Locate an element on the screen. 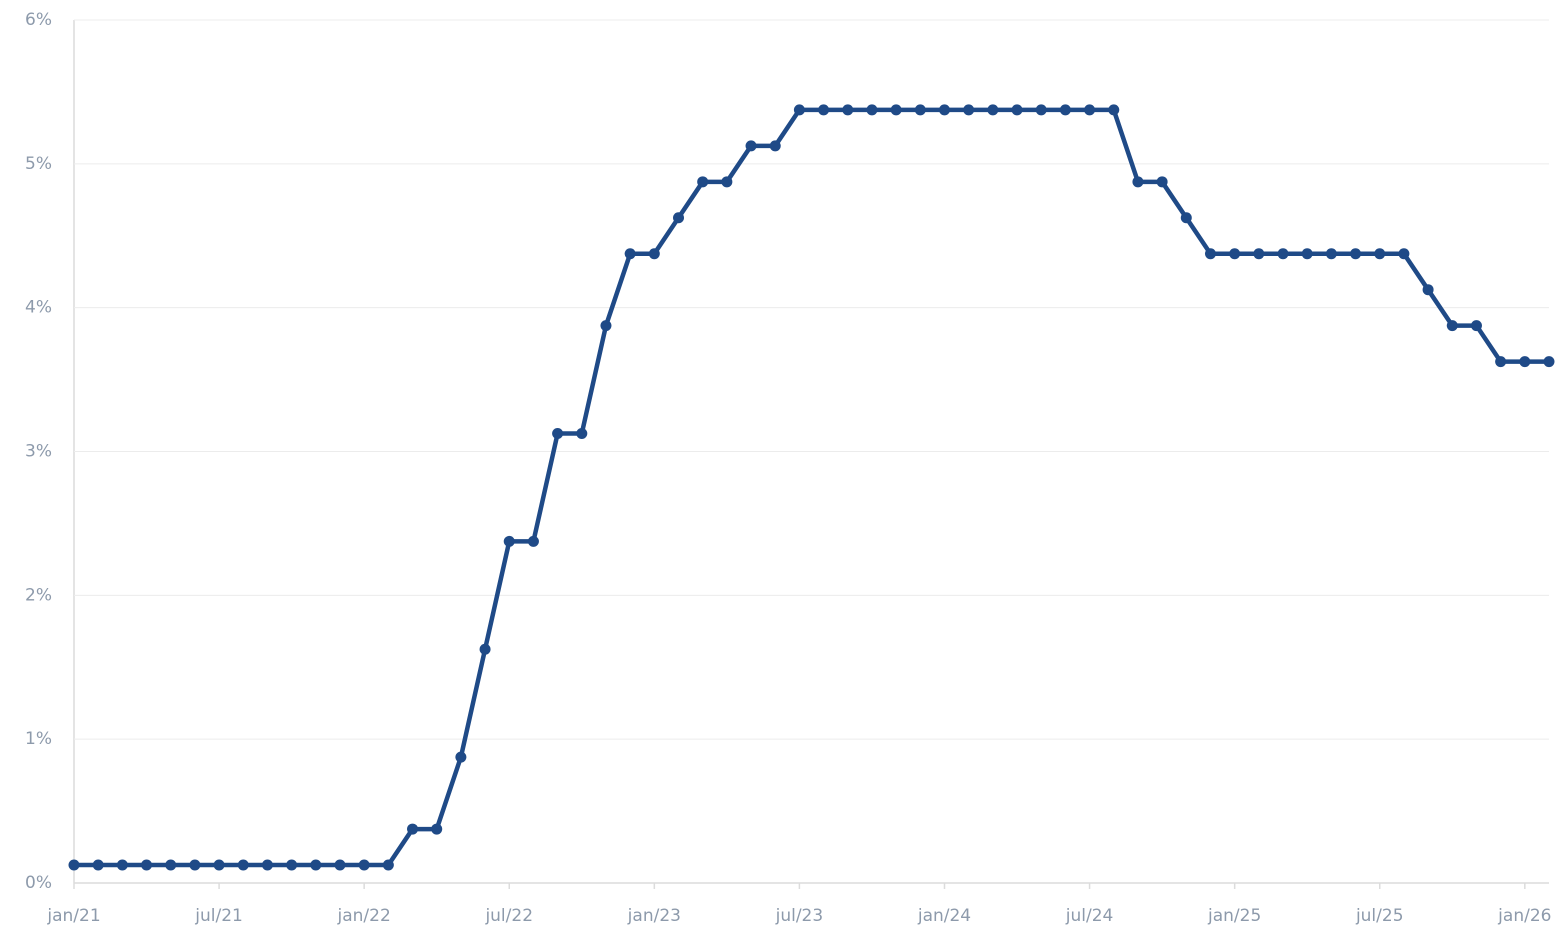  x-tick-label: jan/24 is located at coordinates (944, 916).